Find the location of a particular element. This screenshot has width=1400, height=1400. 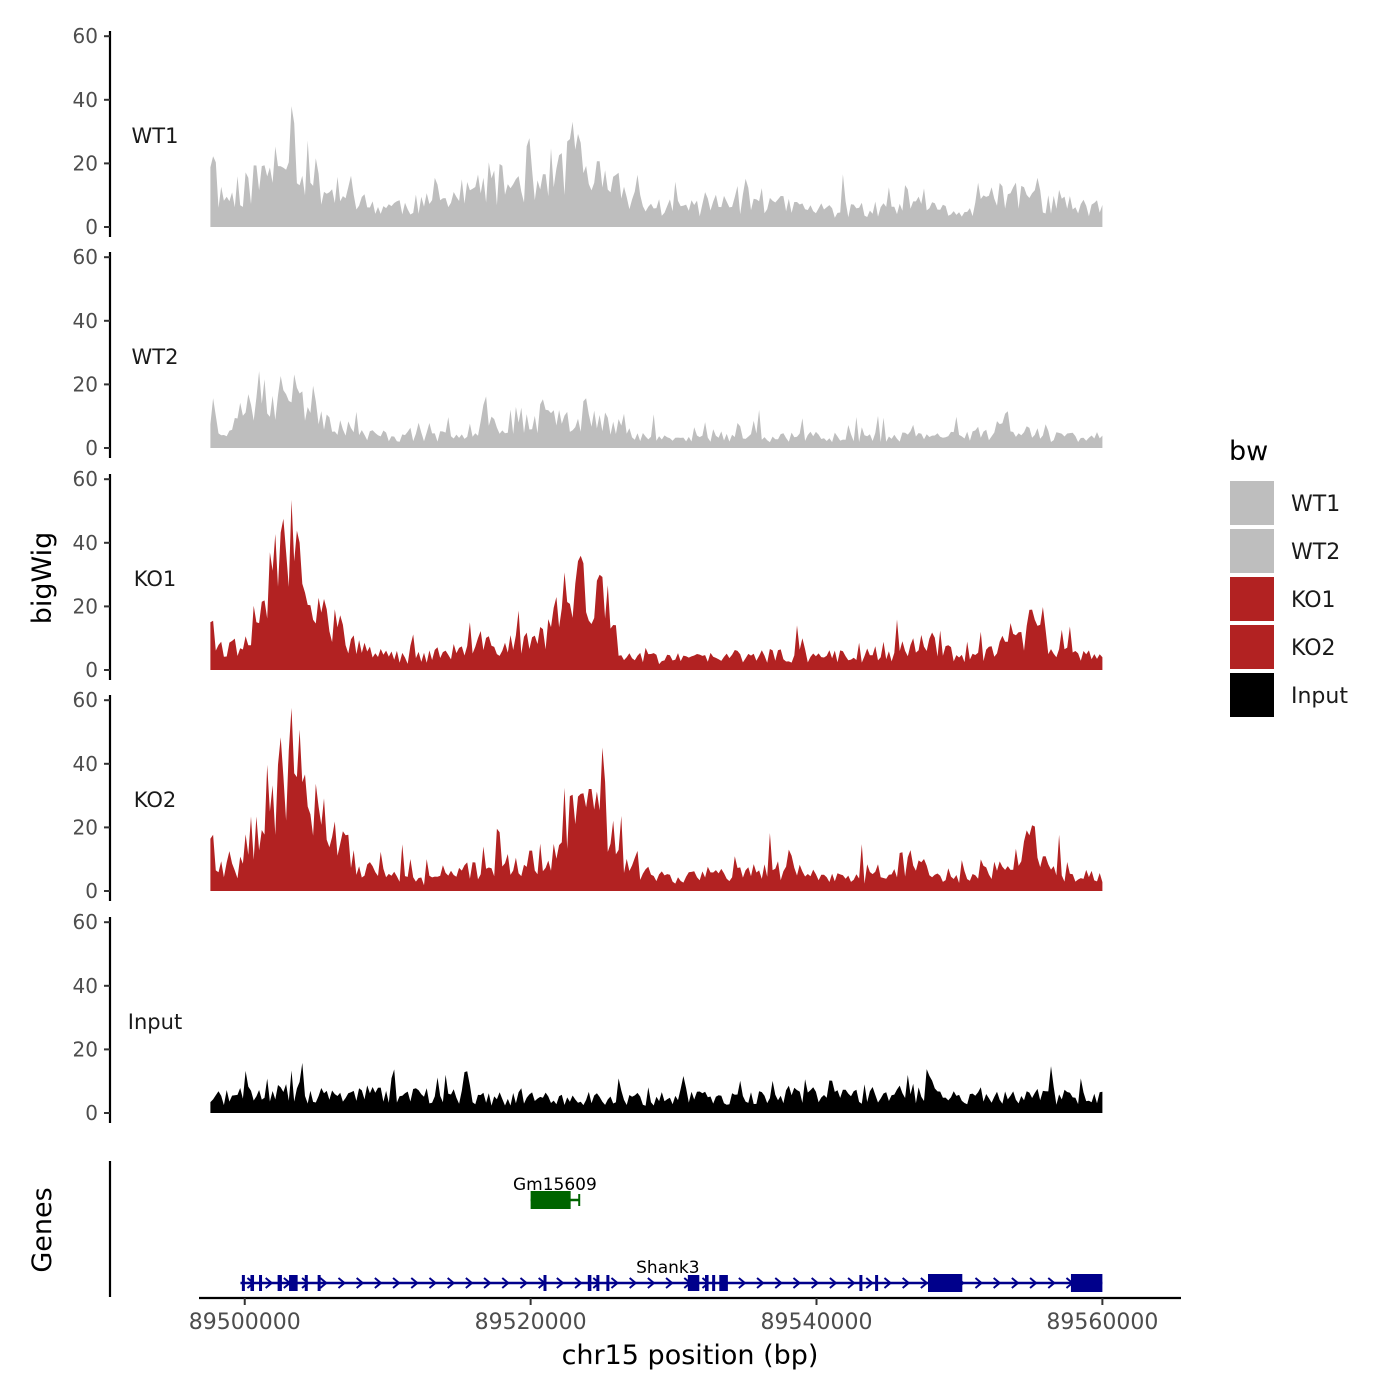

x-tick-label: 89540000 is located at coordinates (817, 1322).